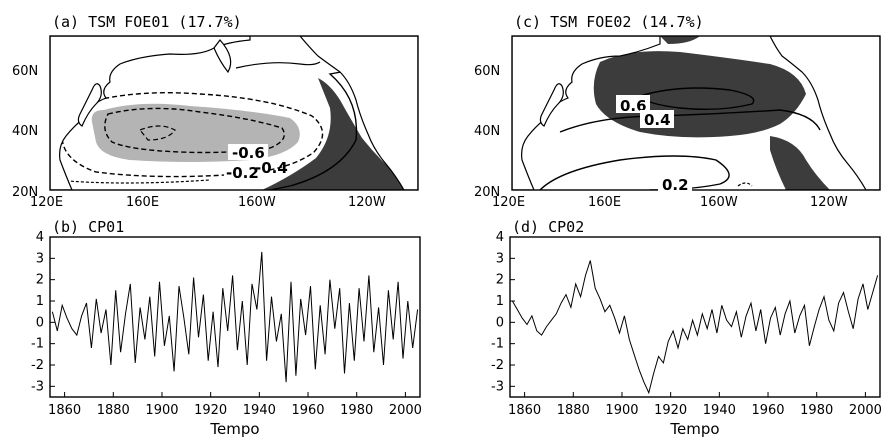 The width and height of the screenshot is (882, 439). Describe the element at coordinates (88, 227) in the screenshot. I see `series-title-b: (b) CP01` at that location.